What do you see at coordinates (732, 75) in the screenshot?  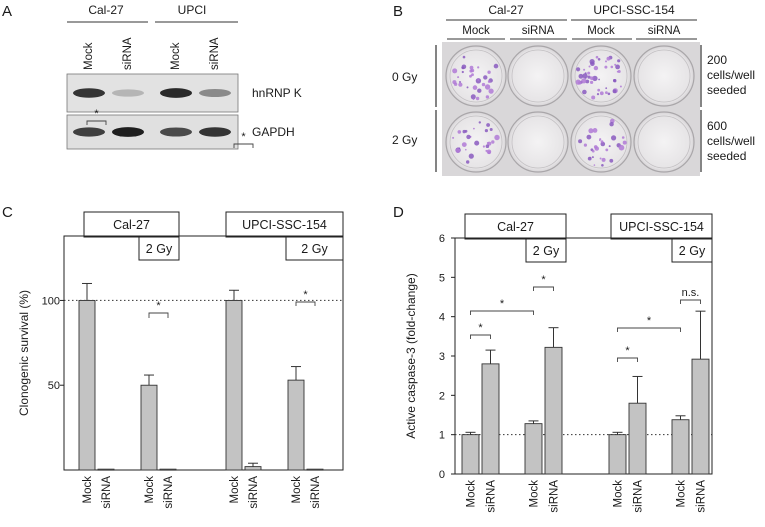 I see `panel-b-note-200: 200 cells/well seeded` at bounding box center [732, 75].